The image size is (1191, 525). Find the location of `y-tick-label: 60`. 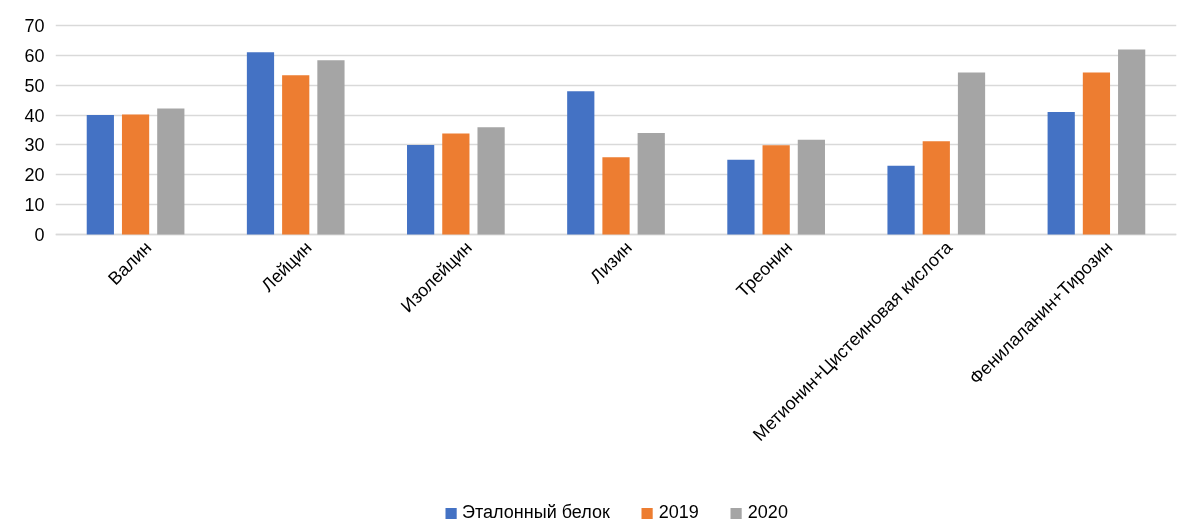

y-tick-label: 60 is located at coordinates (34, 55).